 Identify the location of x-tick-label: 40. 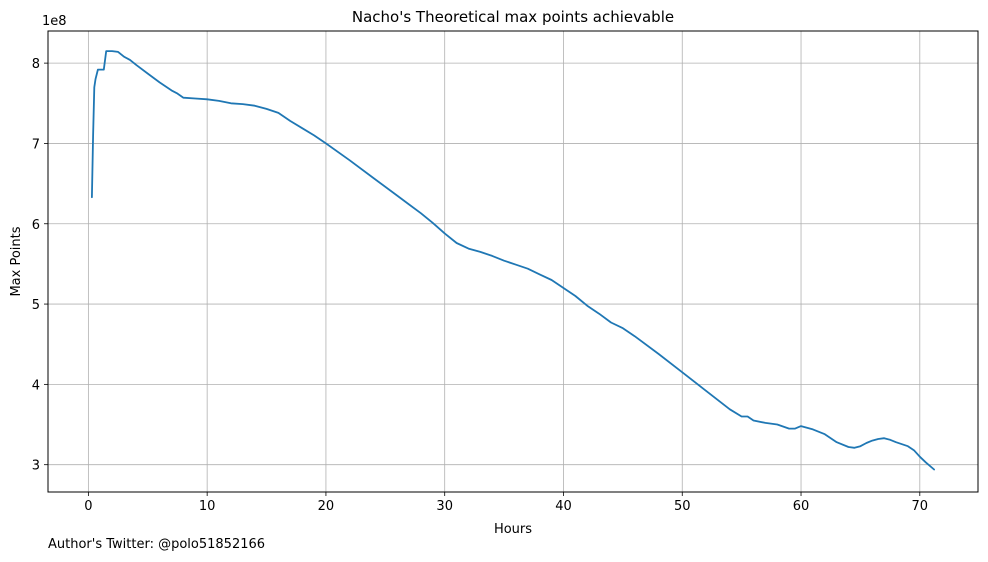
(563, 506).